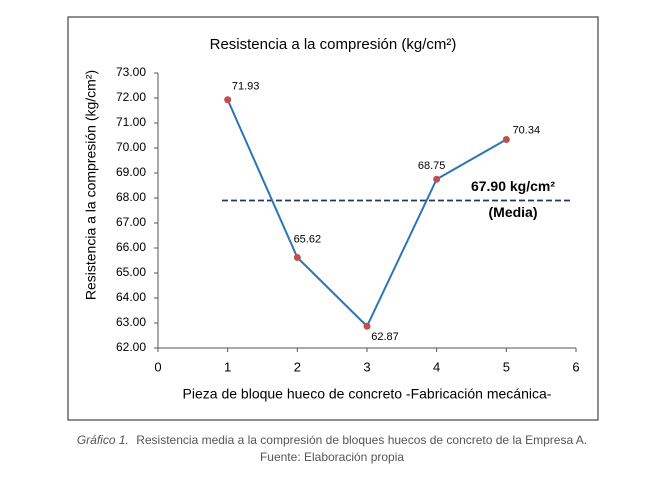  I want to click on data-label: 68.75, so click(432, 166).